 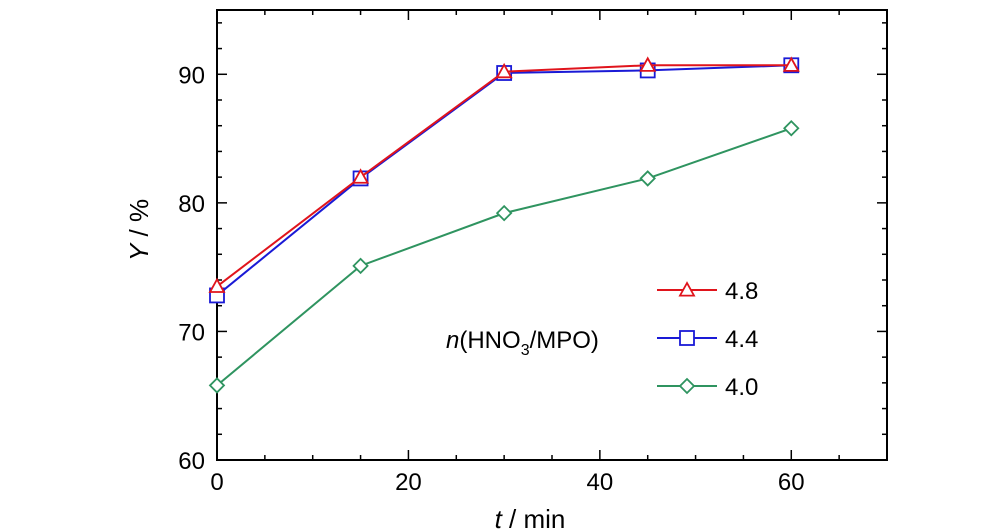 What do you see at coordinates (216, 482) in the screenshot?
I see `x-tick-label: 0` at bounding box center [216, 482].